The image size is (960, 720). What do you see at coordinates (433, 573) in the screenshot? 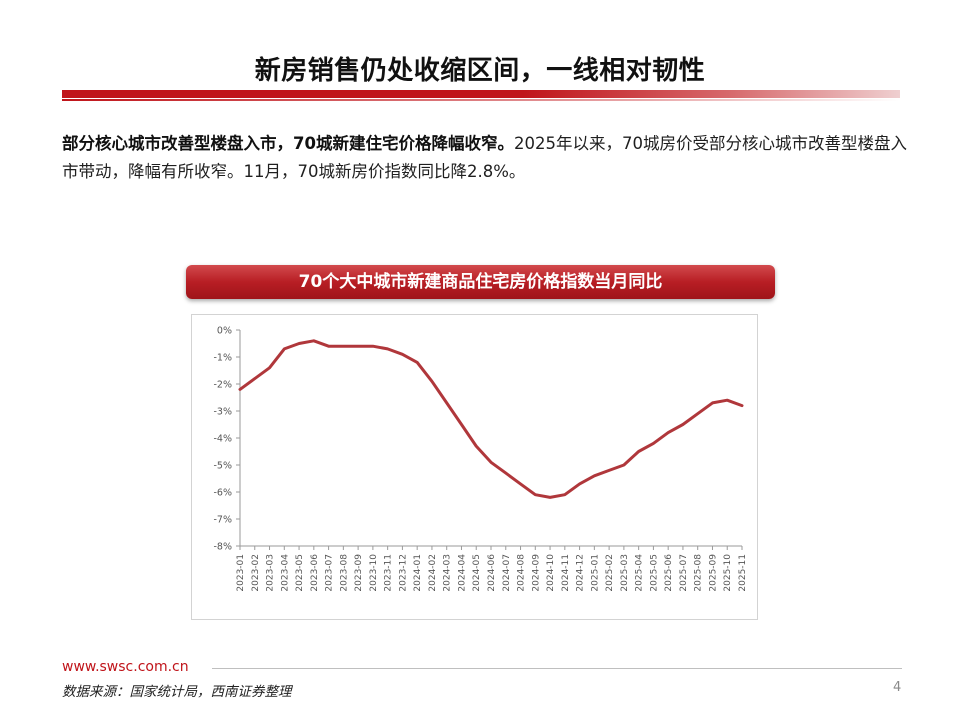
I see `x-tick-label: 2024-02` at bounding box center [433, 573].